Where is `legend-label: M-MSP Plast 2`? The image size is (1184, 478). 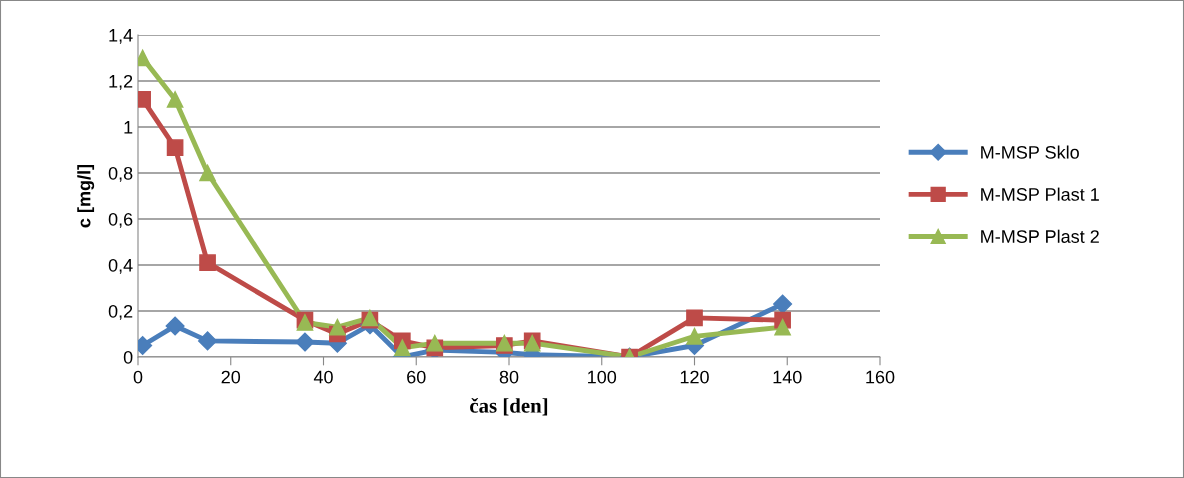
legend-label: M-MSP Plast 2 is located at coordinates (1040, 236).